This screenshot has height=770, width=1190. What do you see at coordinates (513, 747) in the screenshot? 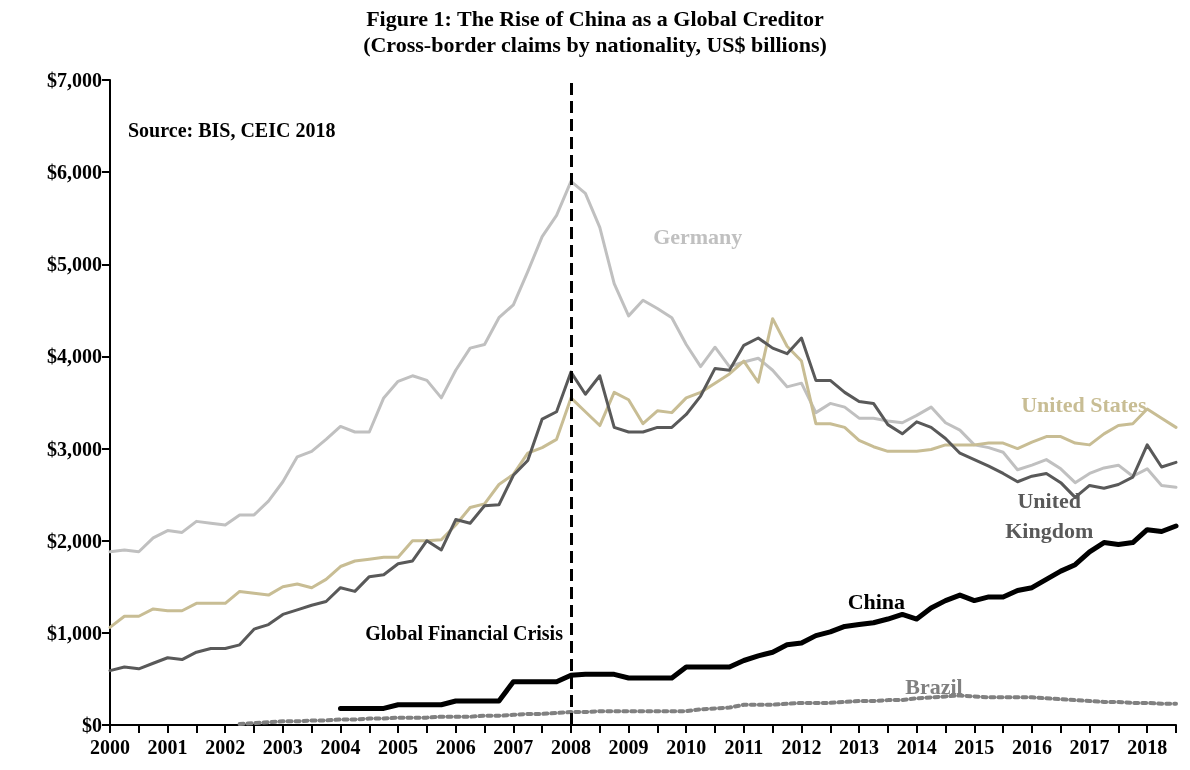
I see `x-tick-label: 2007` at bounding box center [513, 747].